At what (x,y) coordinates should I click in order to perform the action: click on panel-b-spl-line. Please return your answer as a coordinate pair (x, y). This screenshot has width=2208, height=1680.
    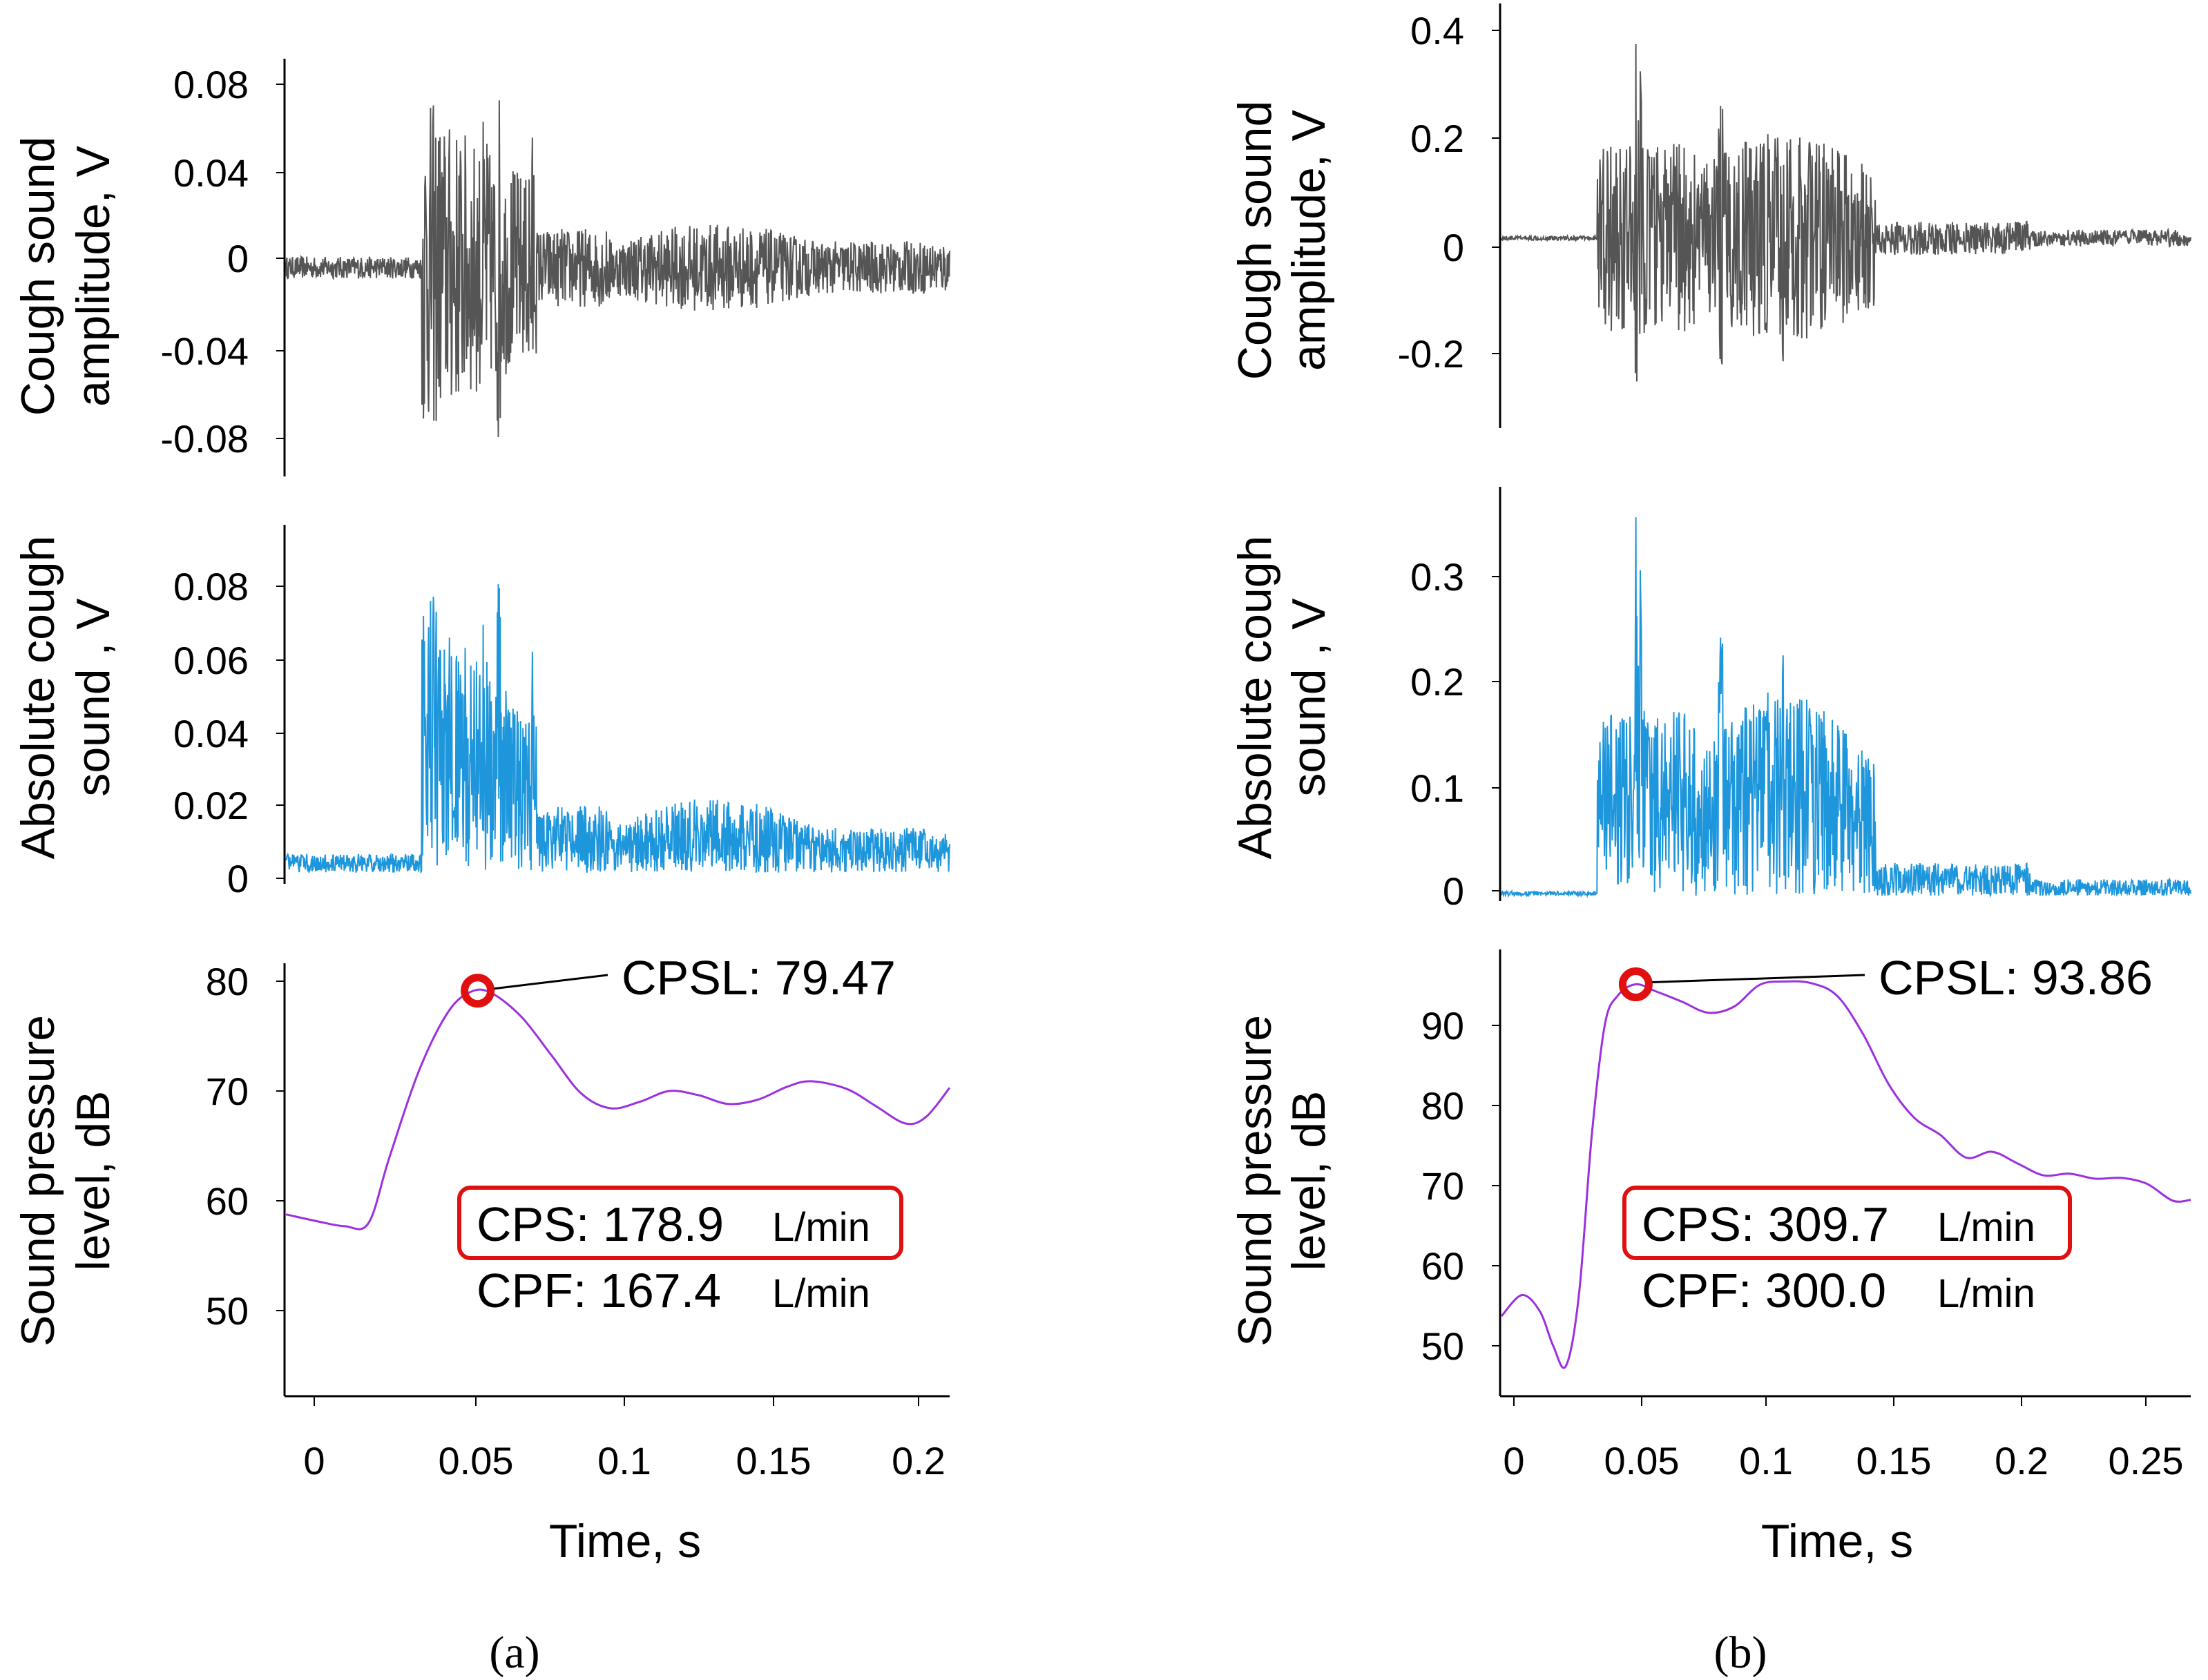
    Looking at the image, I should click on (1846, 1174).